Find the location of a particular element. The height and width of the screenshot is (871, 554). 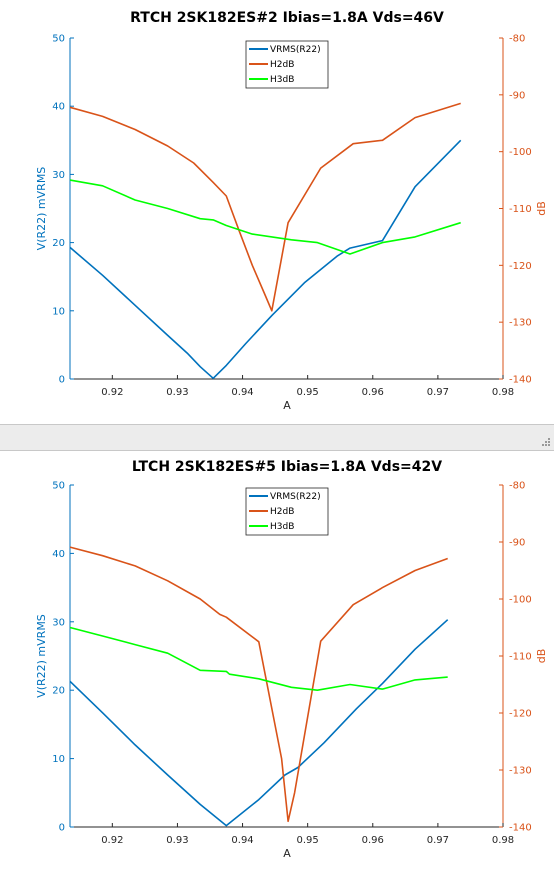

window-separator is located at coordinates (277, 437).